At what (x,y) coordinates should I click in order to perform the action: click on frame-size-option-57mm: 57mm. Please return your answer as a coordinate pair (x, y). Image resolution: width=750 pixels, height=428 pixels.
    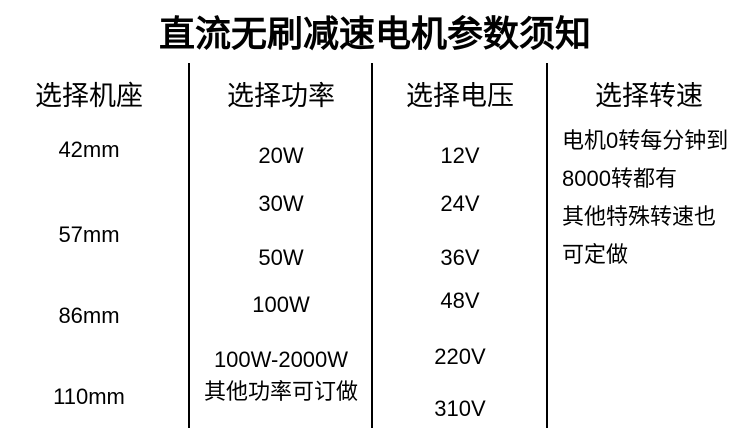
    Looking at the image, I should click on (89, 234).